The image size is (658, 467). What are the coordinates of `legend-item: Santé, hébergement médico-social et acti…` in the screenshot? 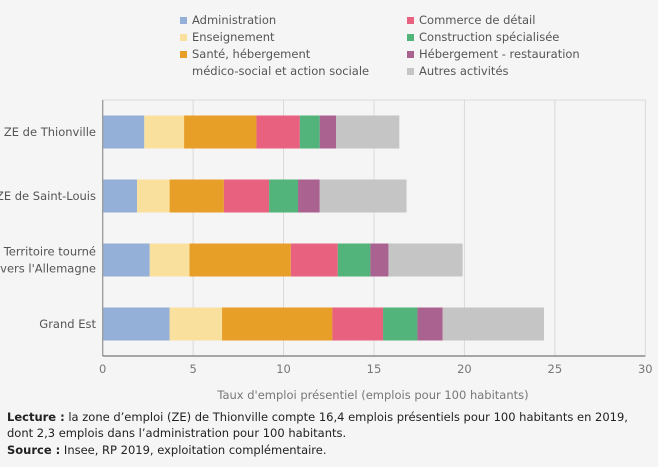 It's located at (274, 62).